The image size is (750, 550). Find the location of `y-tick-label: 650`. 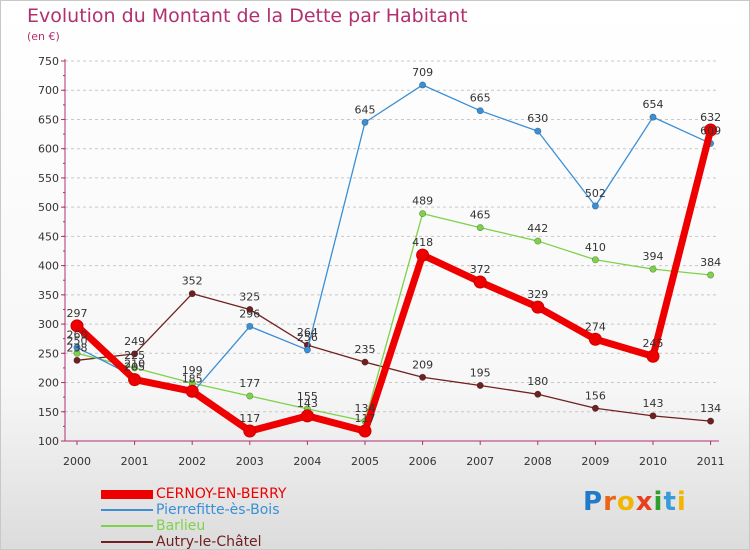

y-tick-label: 650 is located at coordinates (48, 119).